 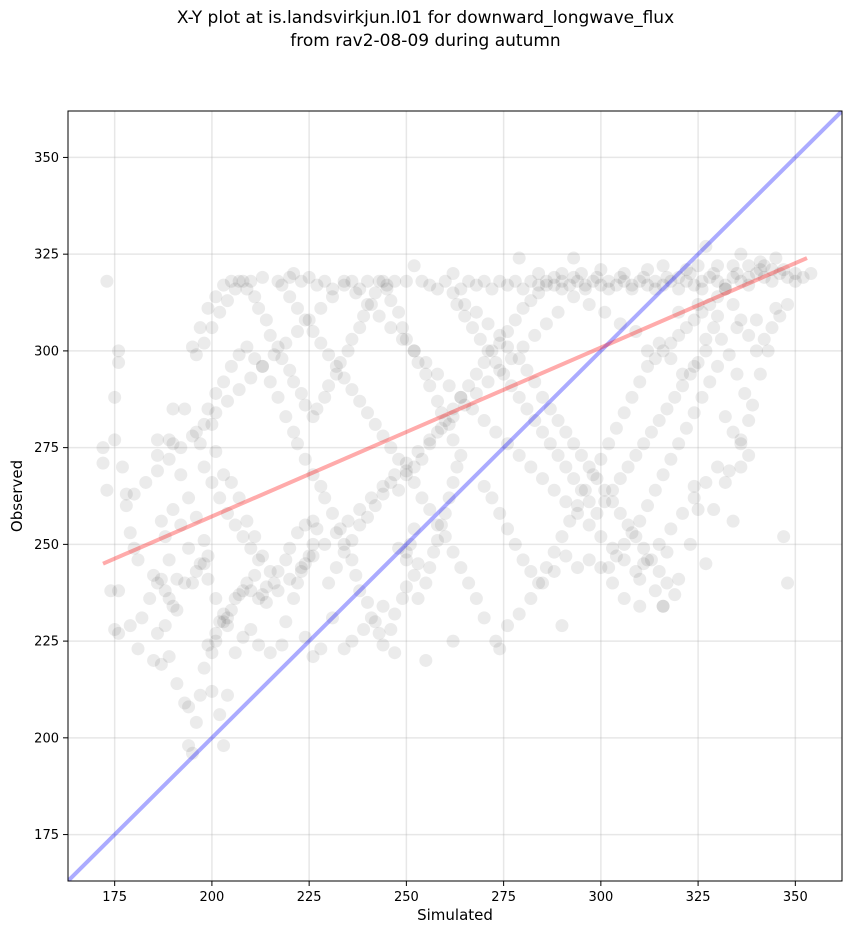 What do you see at coordinates (503, 897) in the screenshot?
I see `x-tick-label: 275` at bounding box center [503, 897].